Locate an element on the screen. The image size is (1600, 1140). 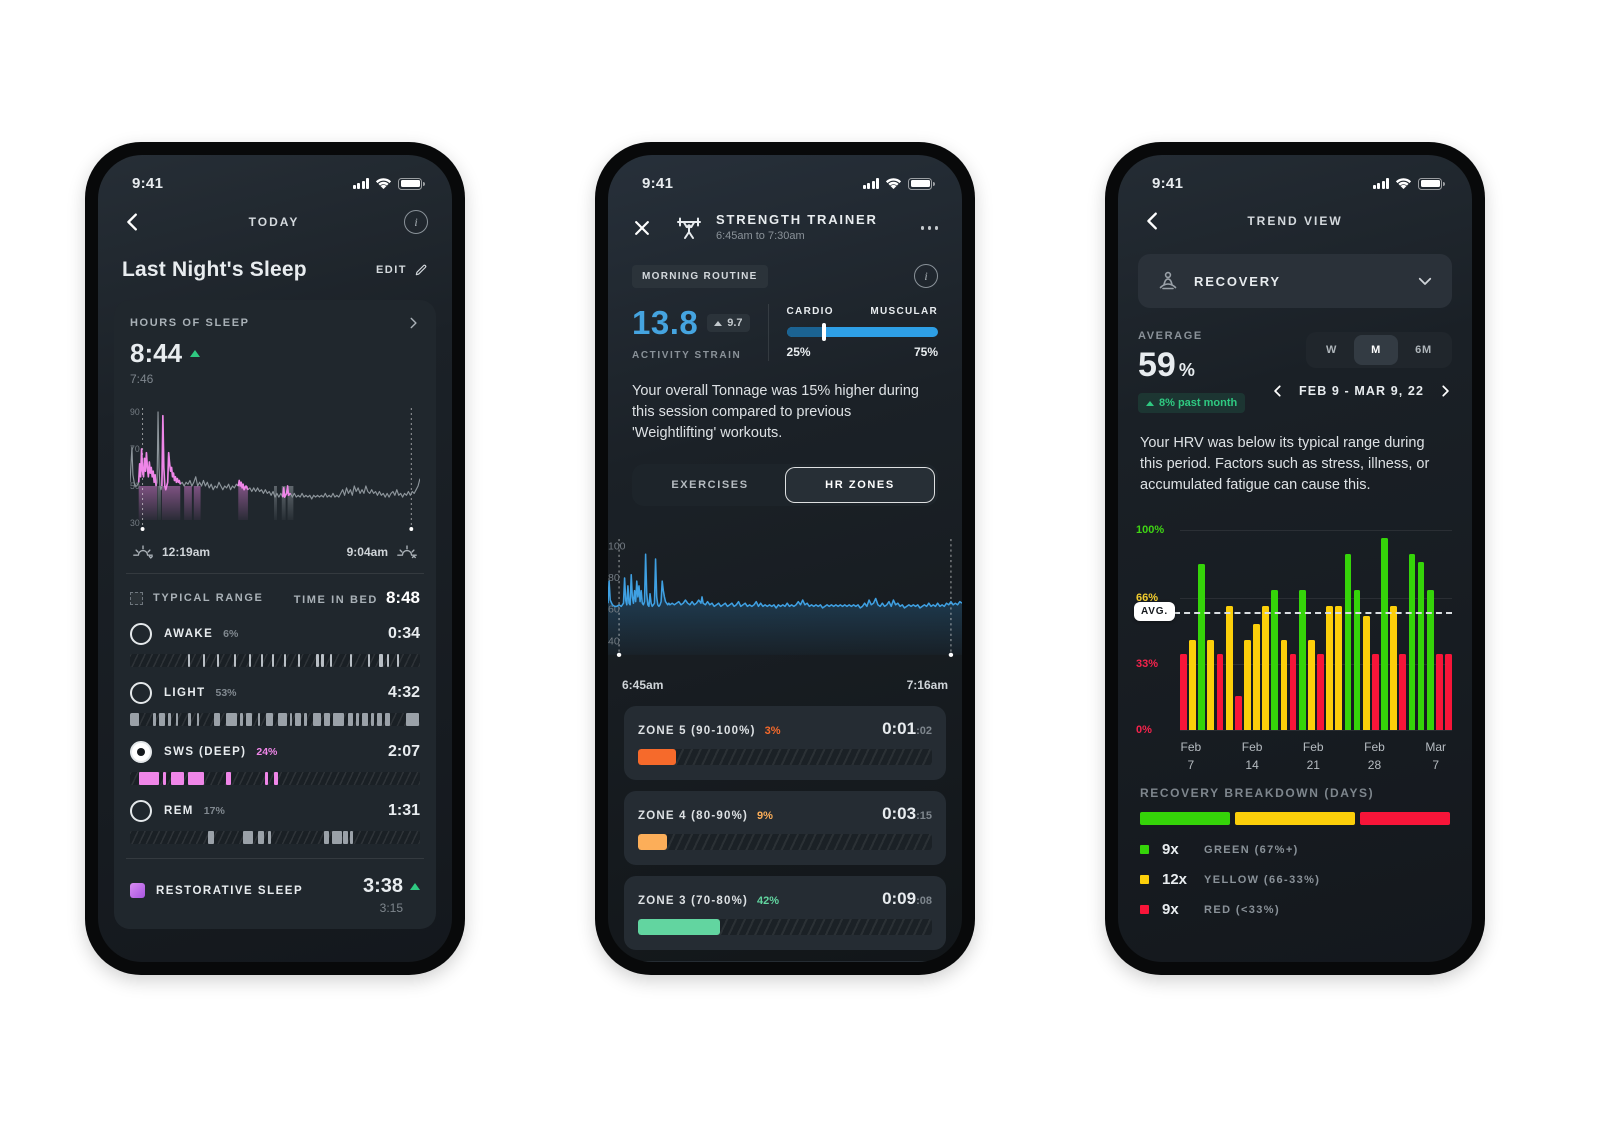
zone-duration: 0:03:15 is located at coordinates (907, 814).